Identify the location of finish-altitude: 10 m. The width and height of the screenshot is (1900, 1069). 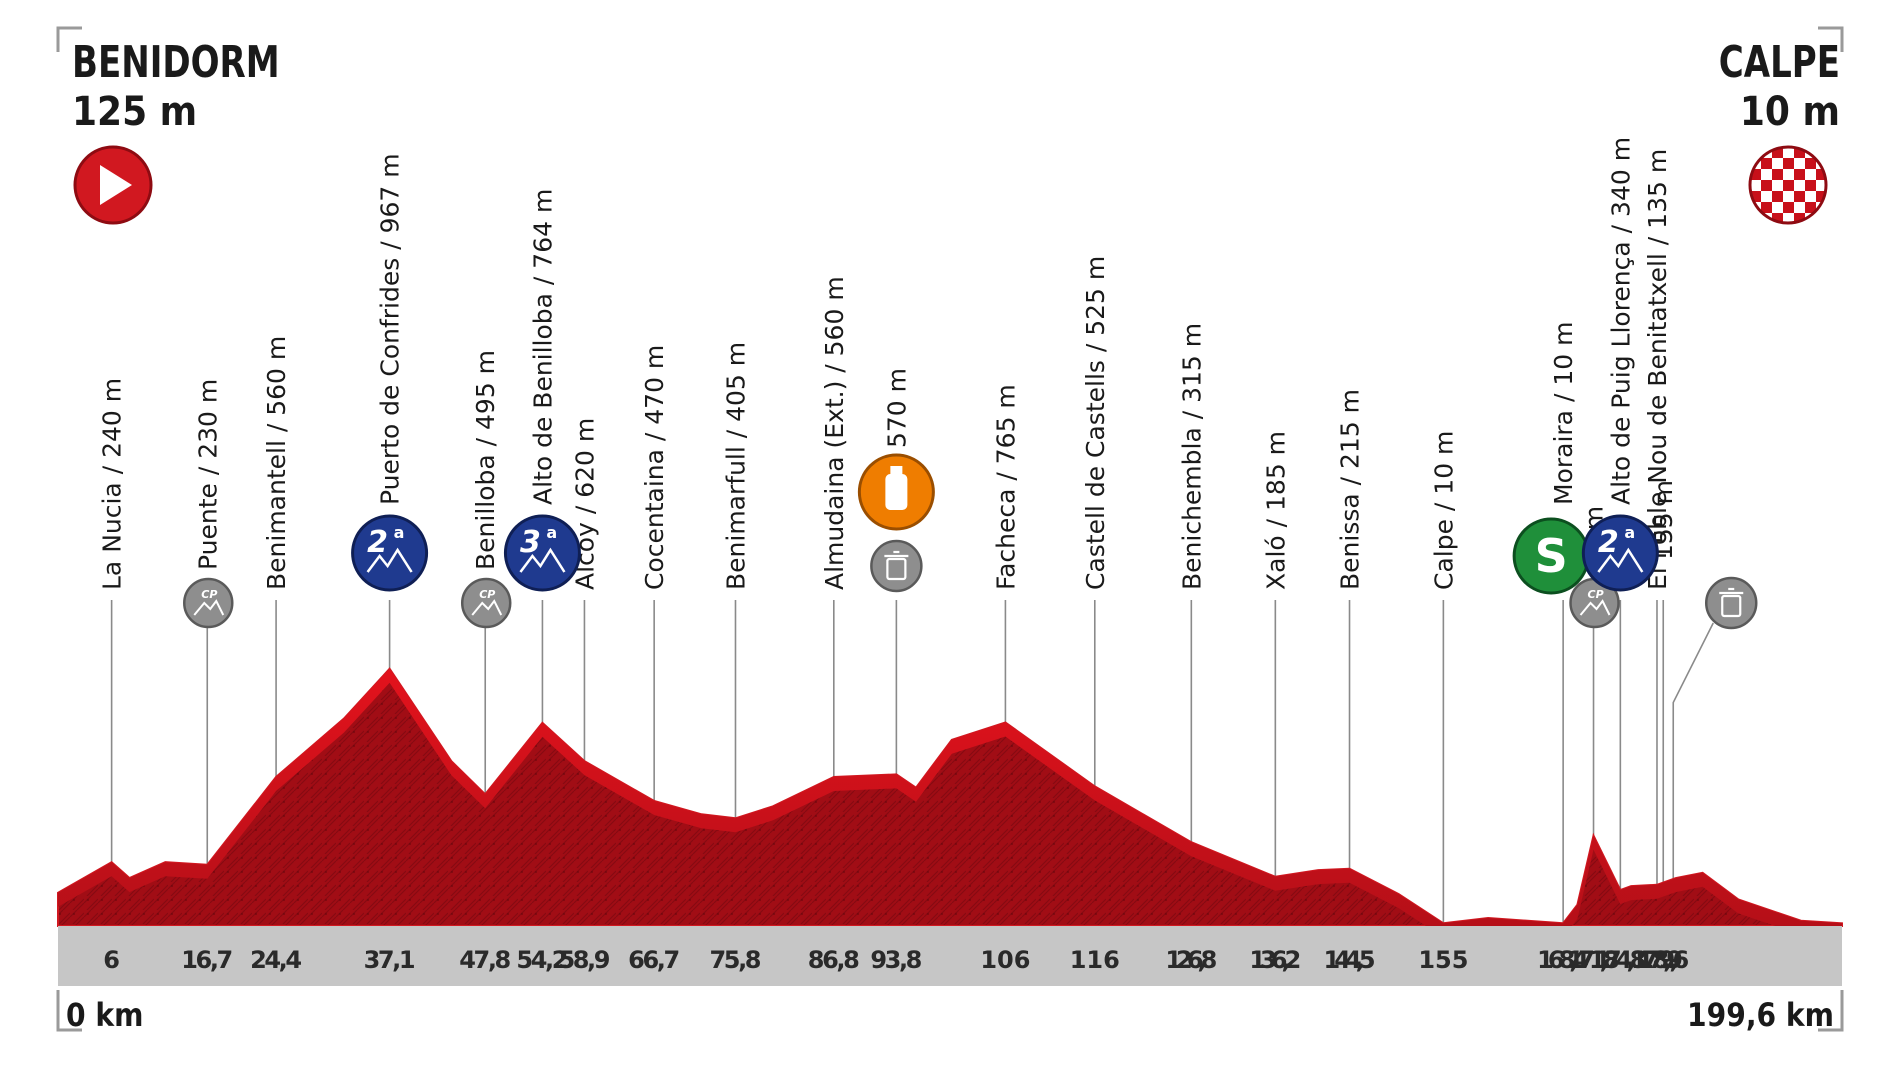
(1789, 112).